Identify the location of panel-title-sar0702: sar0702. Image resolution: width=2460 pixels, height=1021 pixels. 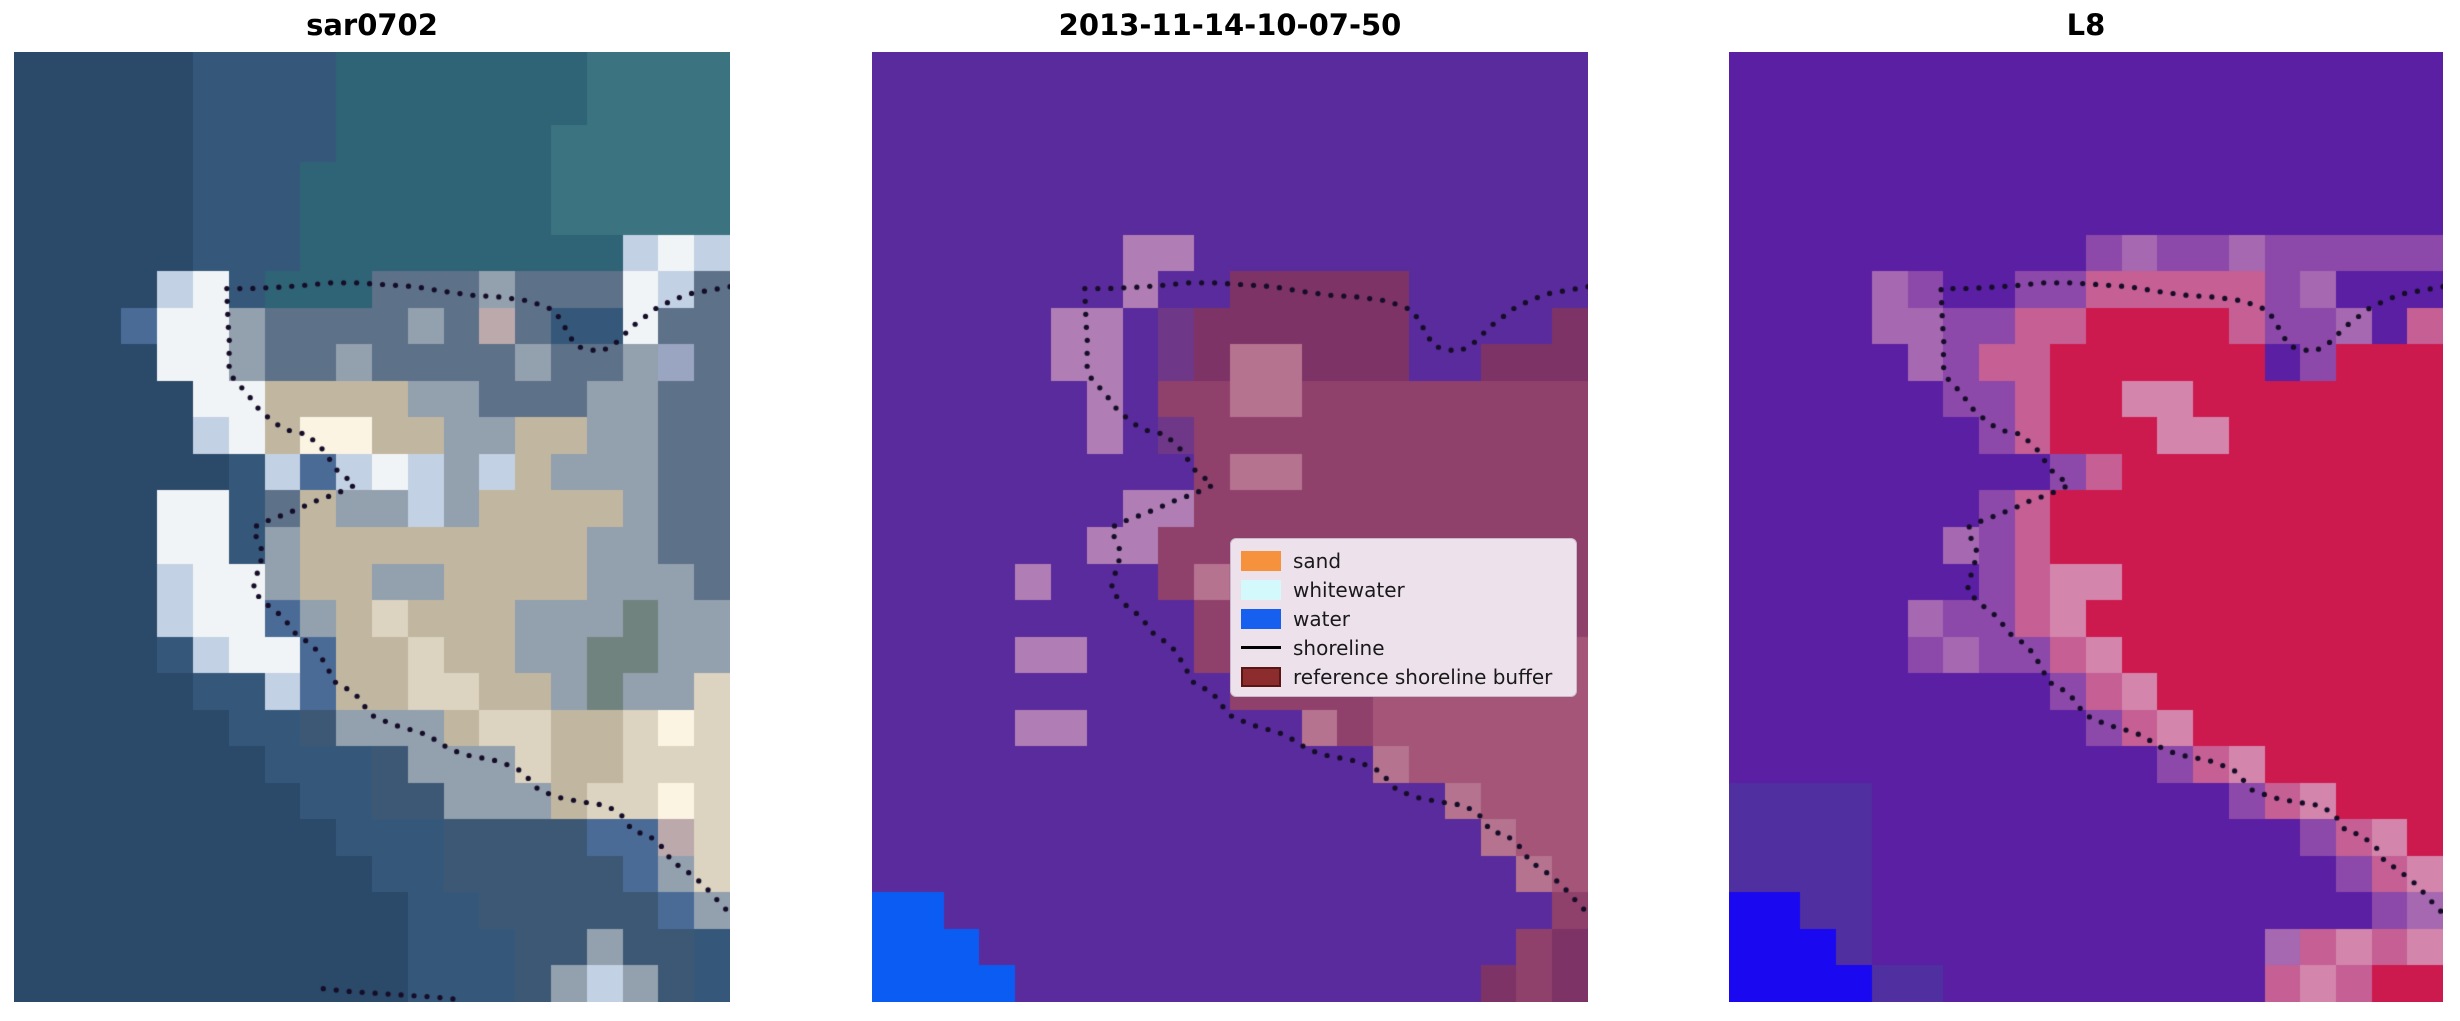
(372, 25).